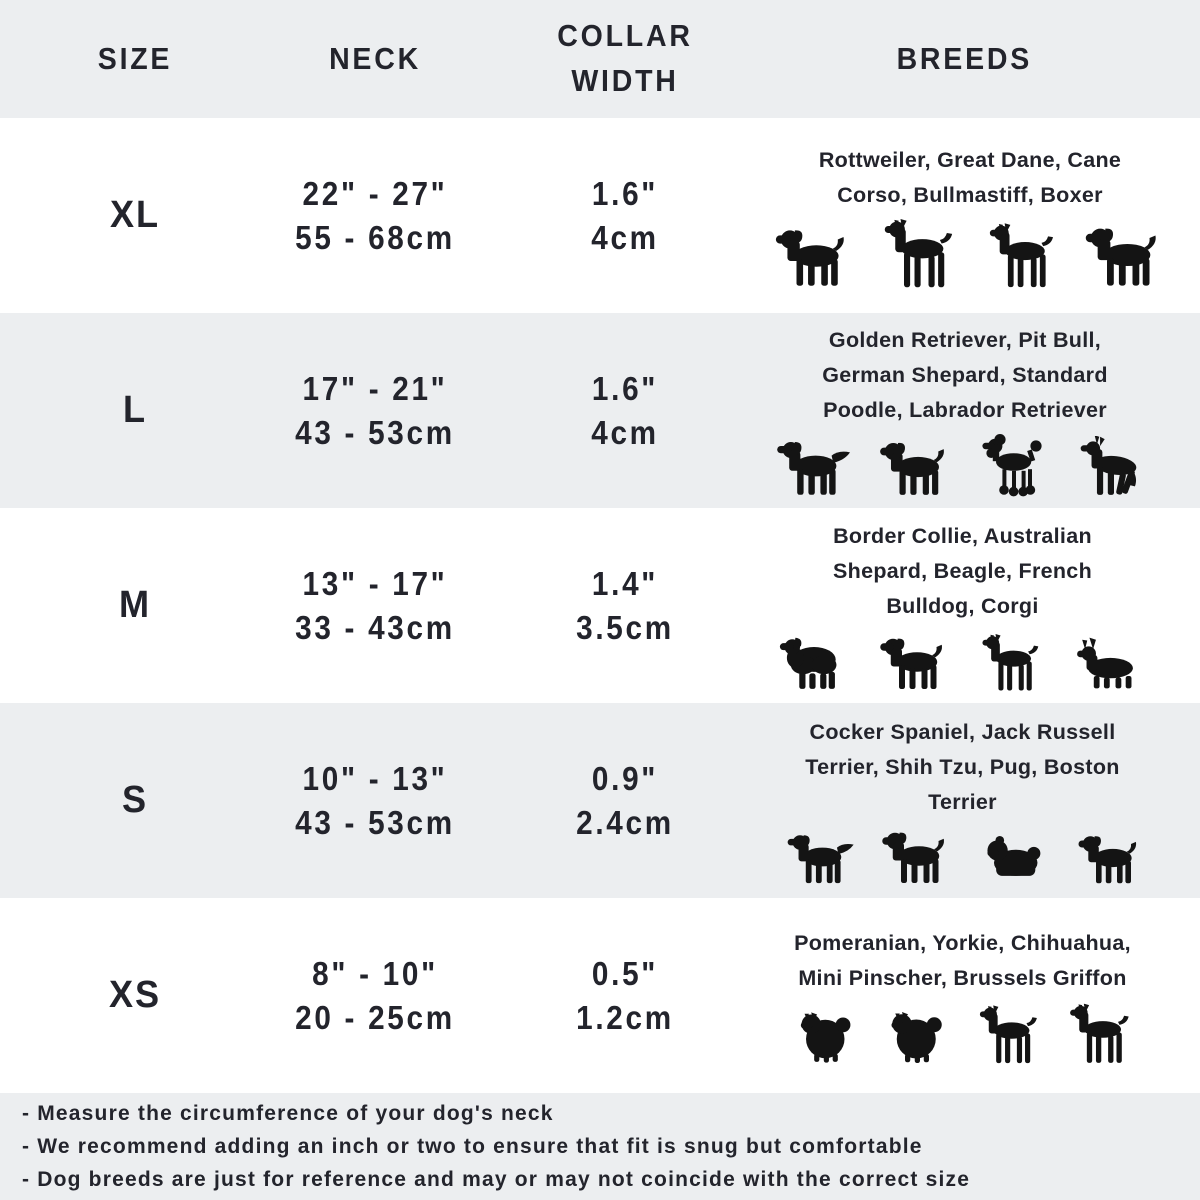  Describe the element at coordinates (375, 801) in the screenshot. I see `neck-measurement: 10" - 13" 43 - 53cm` at that location.